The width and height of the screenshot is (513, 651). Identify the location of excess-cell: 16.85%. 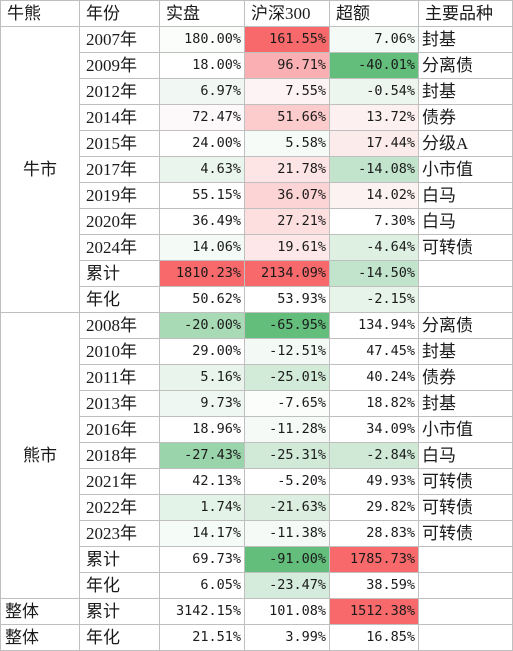
(374, 637).